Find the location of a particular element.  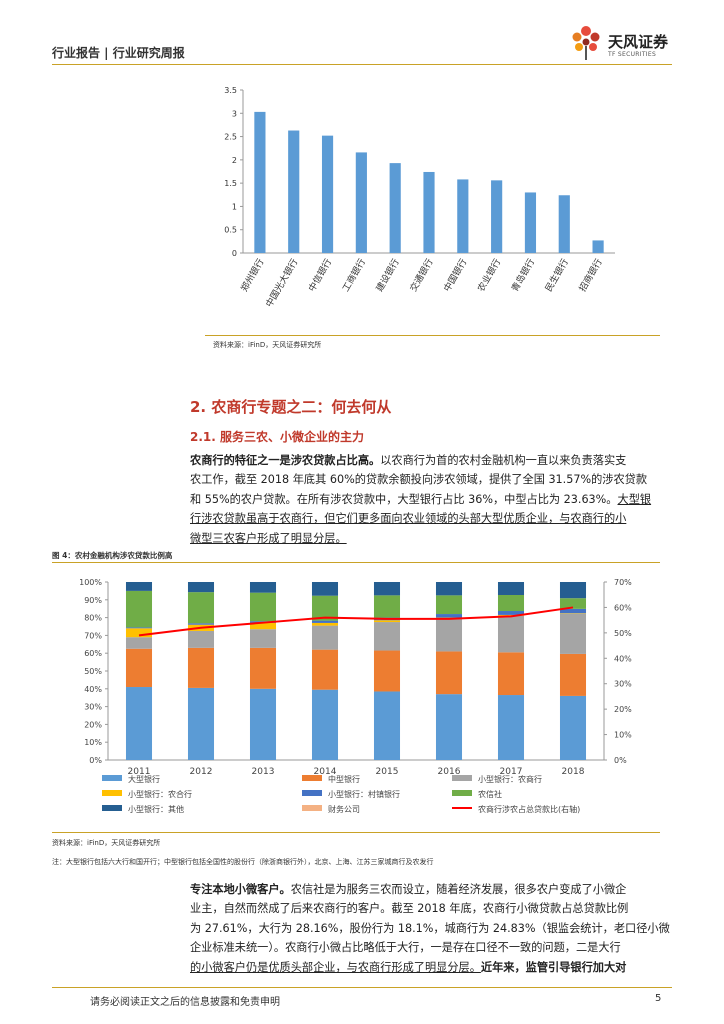

para2-line5-bold: 近年来，监管引导银行加大对 is located at coordinates (553, 967).